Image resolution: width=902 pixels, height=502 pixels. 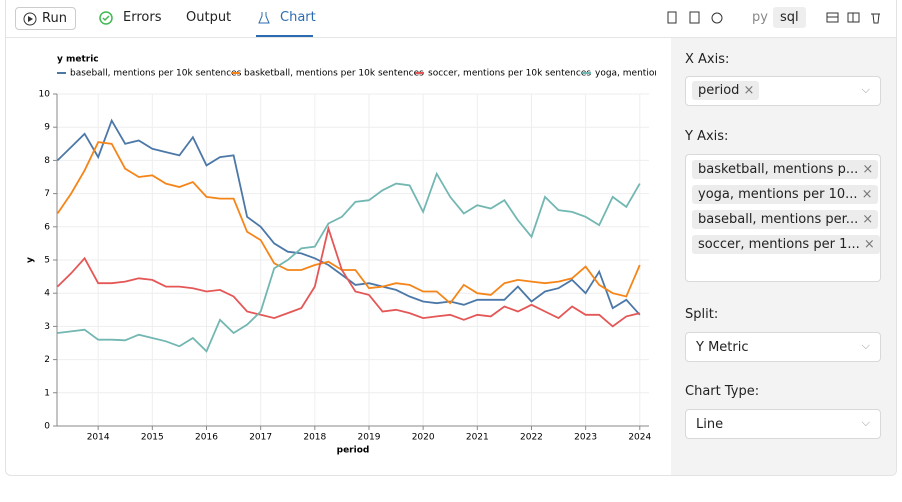 I want to click on x-tick-label: 2024, so click(x=639, y=438).